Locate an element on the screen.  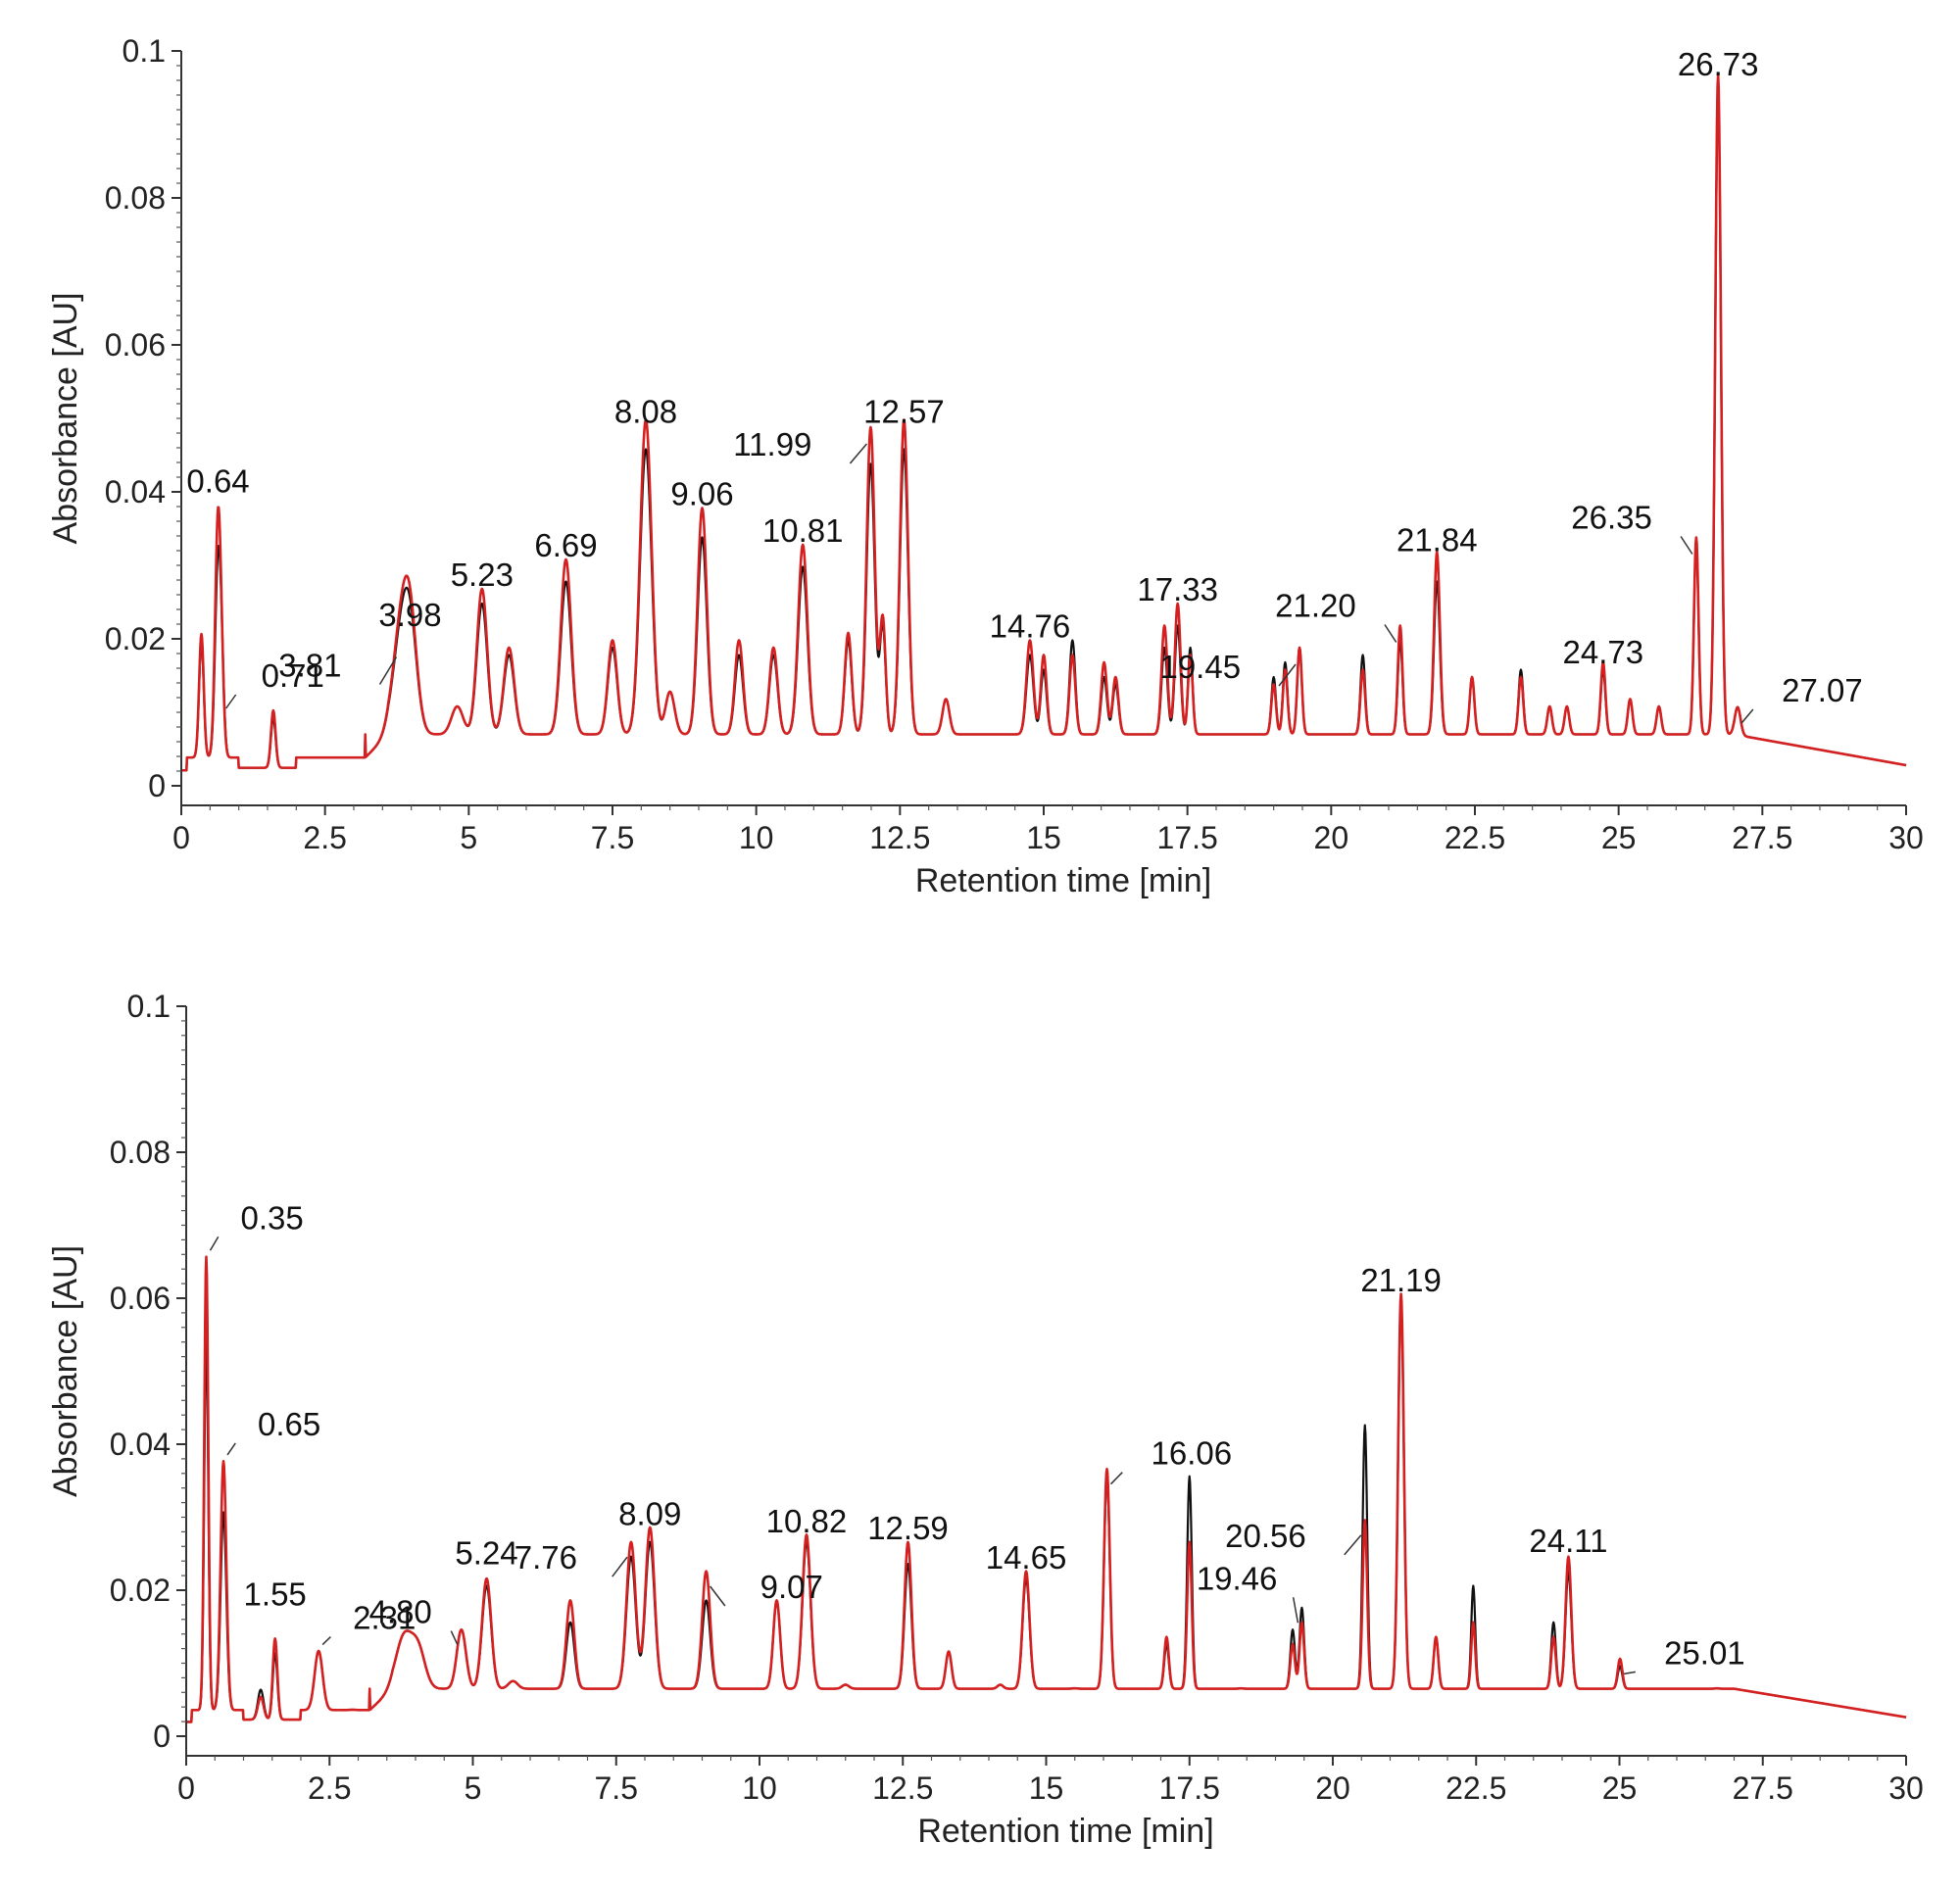
peak-label: 24.11 is located at coordinates (1568, 1541).